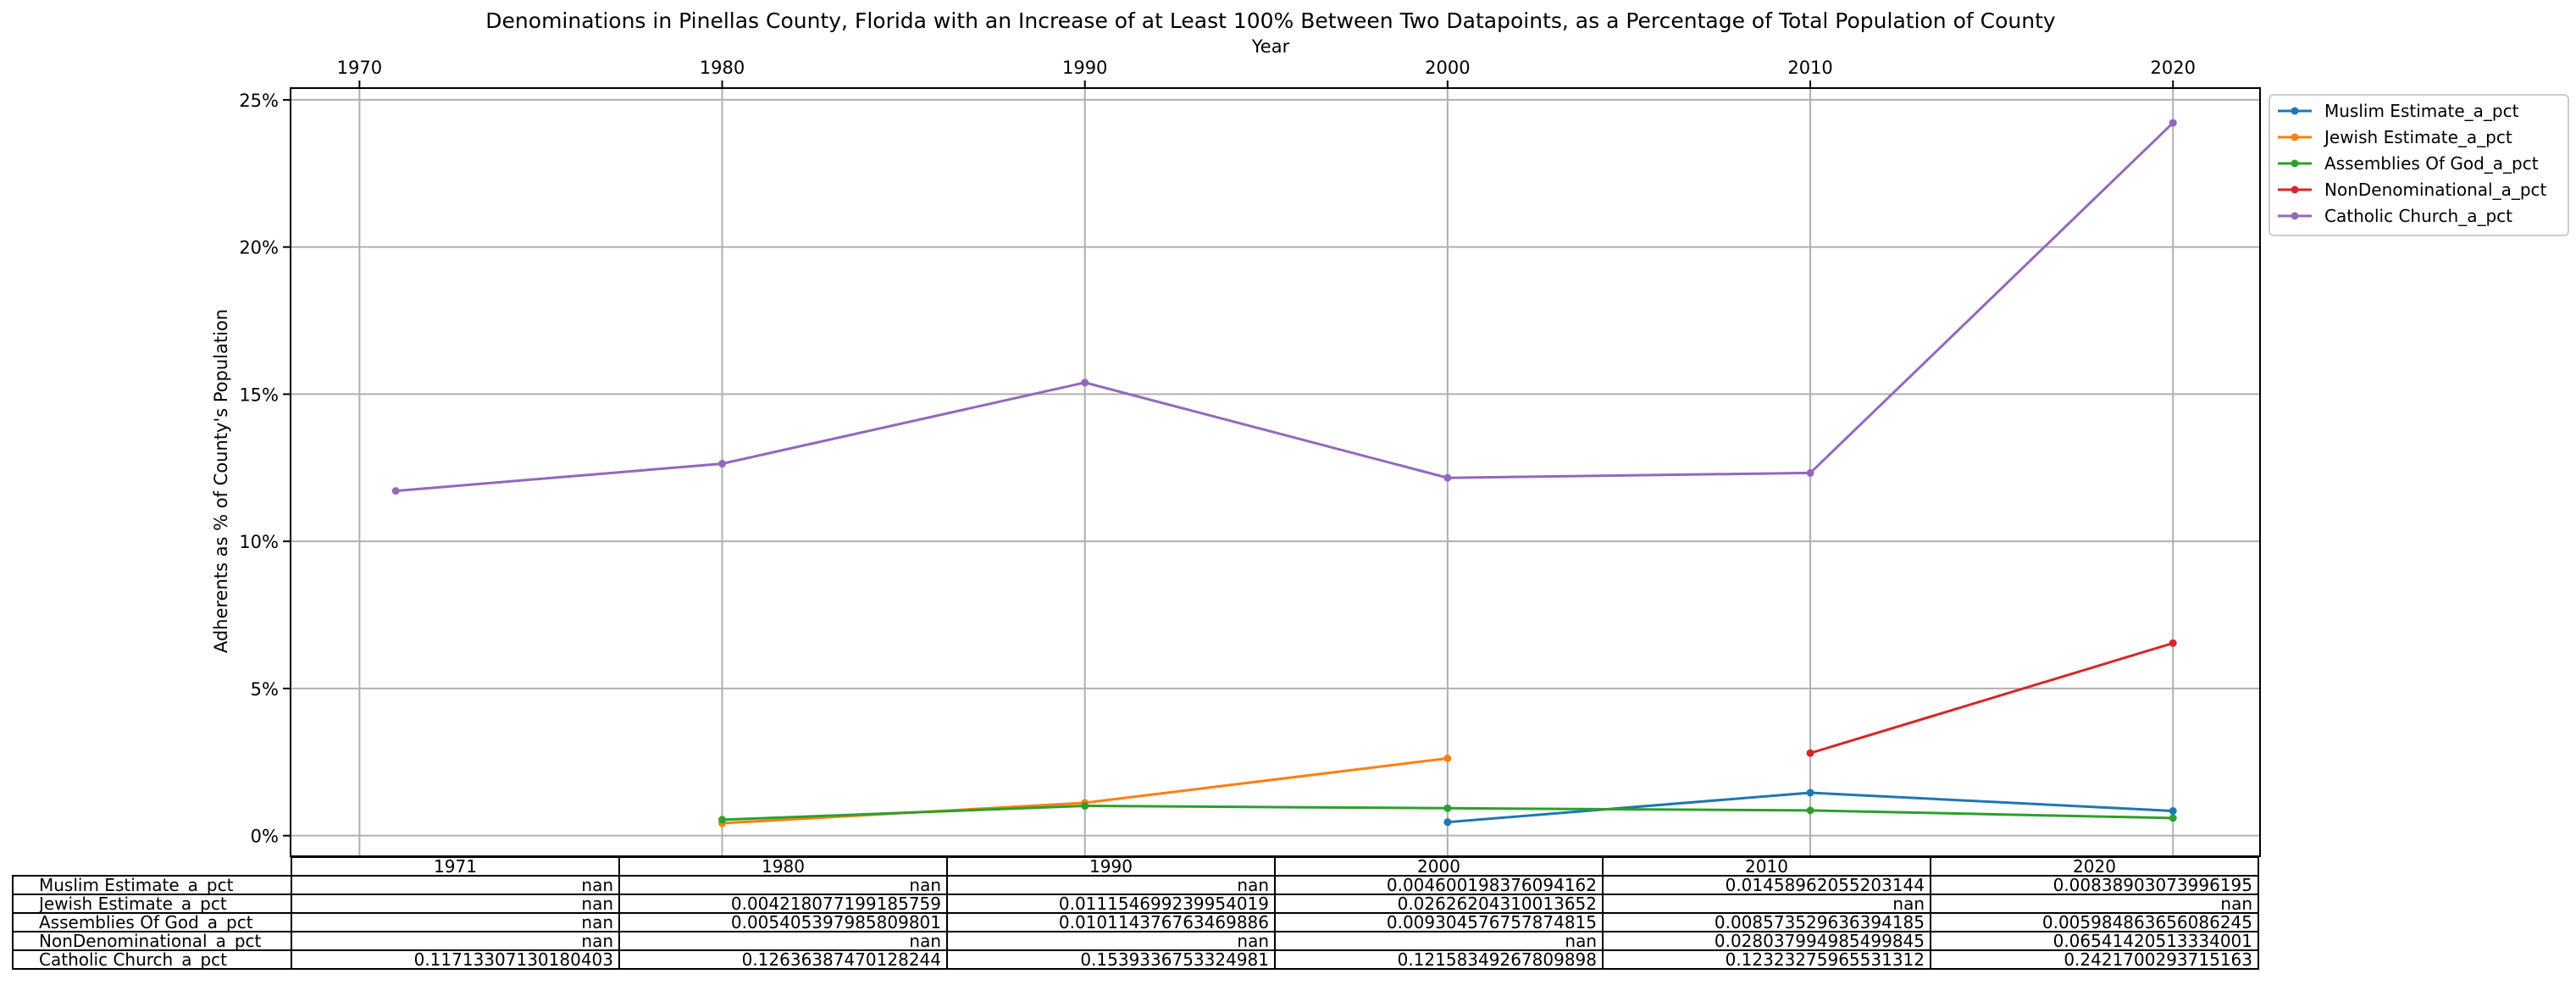  I want to click on table-cell: 0.008573529636394185, so click(1766, 922).